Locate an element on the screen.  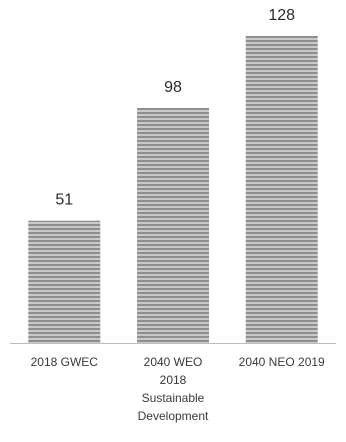
x-tick-label-line: 2040 WEO is located at coordinates (173, 362).